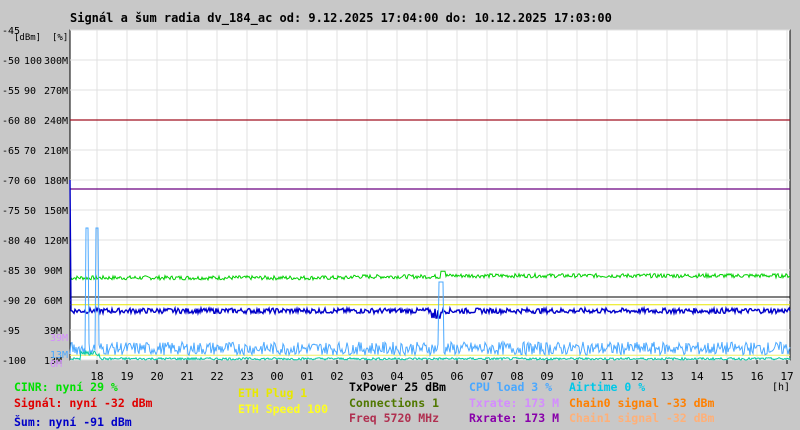  What do you see at coordinates (56, 151) in the screenshot?
I see `y-tick-rate: 210M` at bounding box center [56, 151].